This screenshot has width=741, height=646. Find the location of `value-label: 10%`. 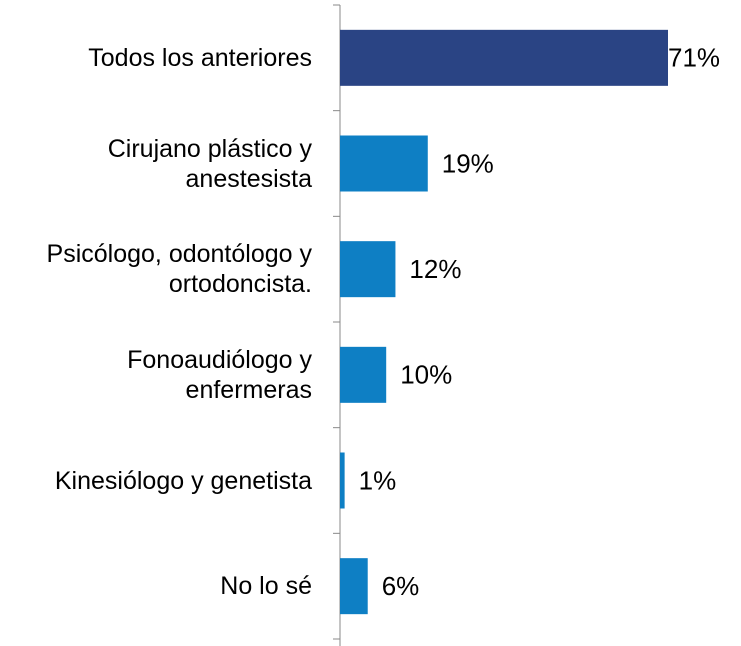

value-label: 10% is located at coordinates (426, 375).